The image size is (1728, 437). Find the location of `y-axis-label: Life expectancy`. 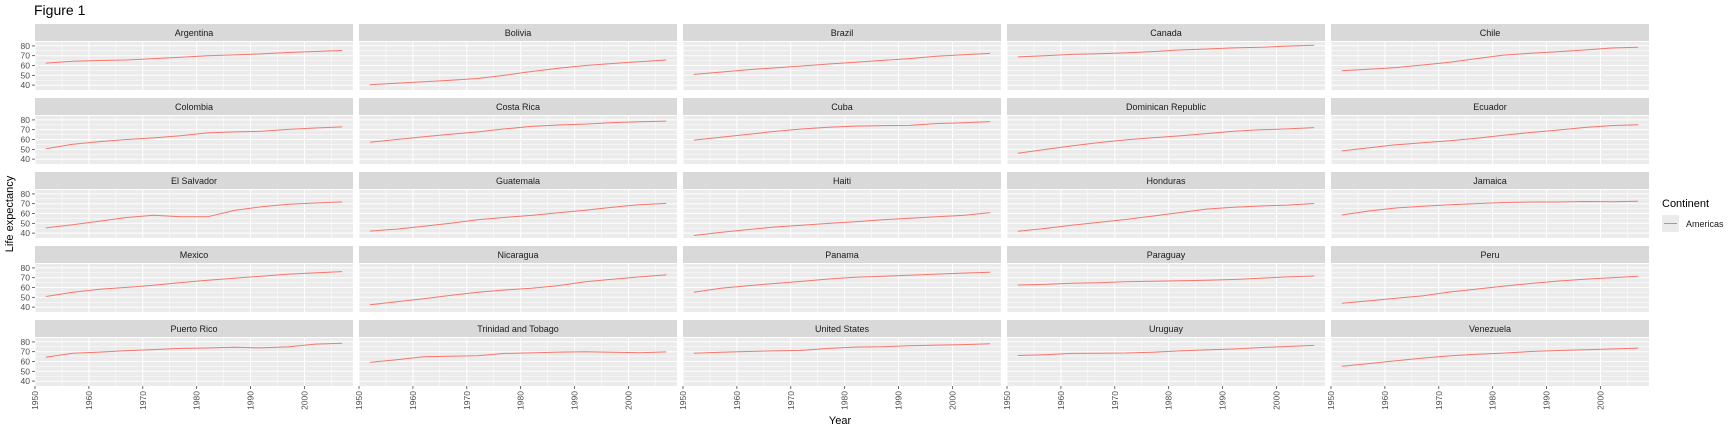

y-axis-label: Life expectancy is located at coordinates (10, 213).